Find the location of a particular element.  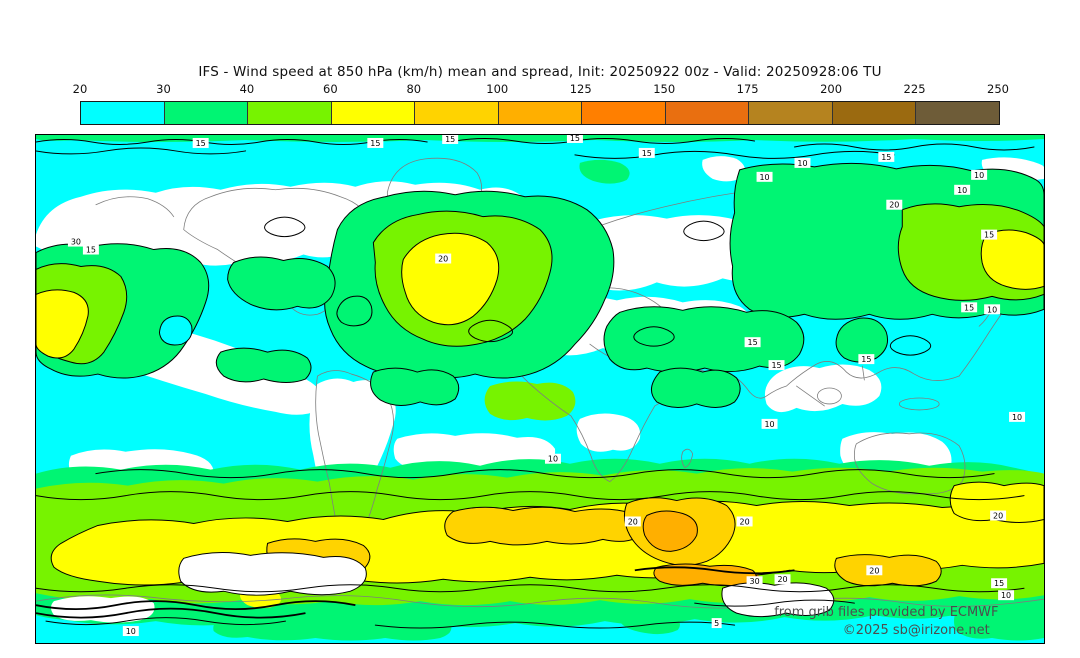

colorbar-tick: 250 is located at coordinates (998, 89).